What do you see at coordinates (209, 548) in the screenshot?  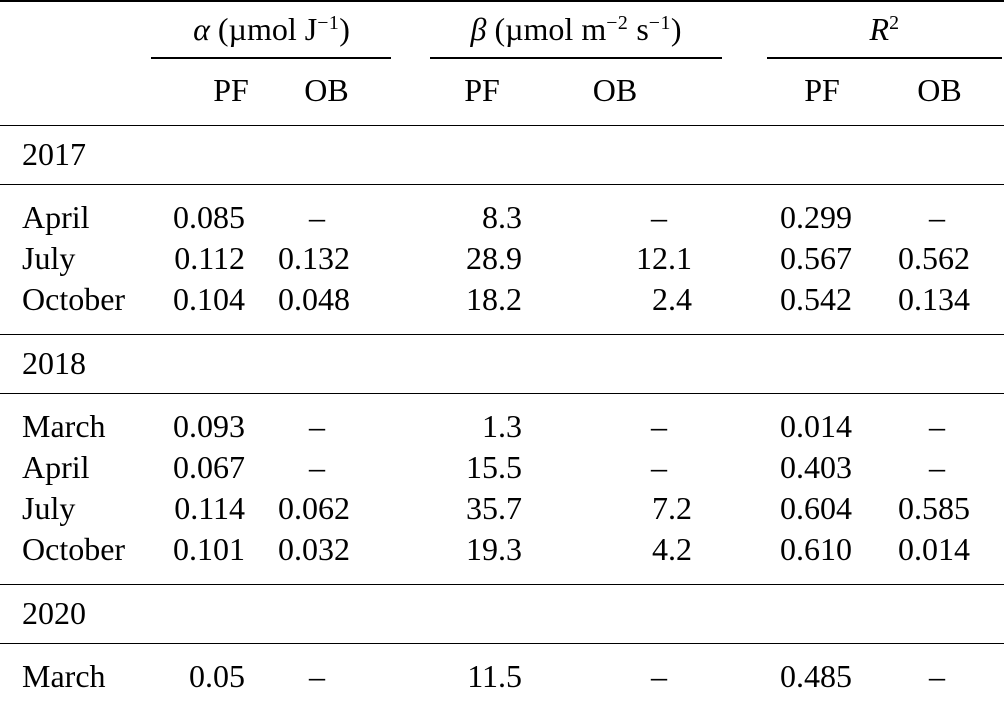 I see `alpha-pf-cell: 0.101` at bounding box center [209, 548].